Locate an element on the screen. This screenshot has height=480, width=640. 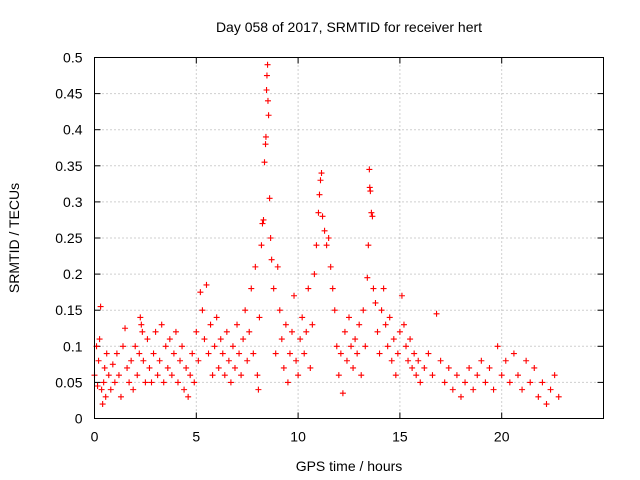
y-tick-label: 0.45 is located at coordinates (68, 94).